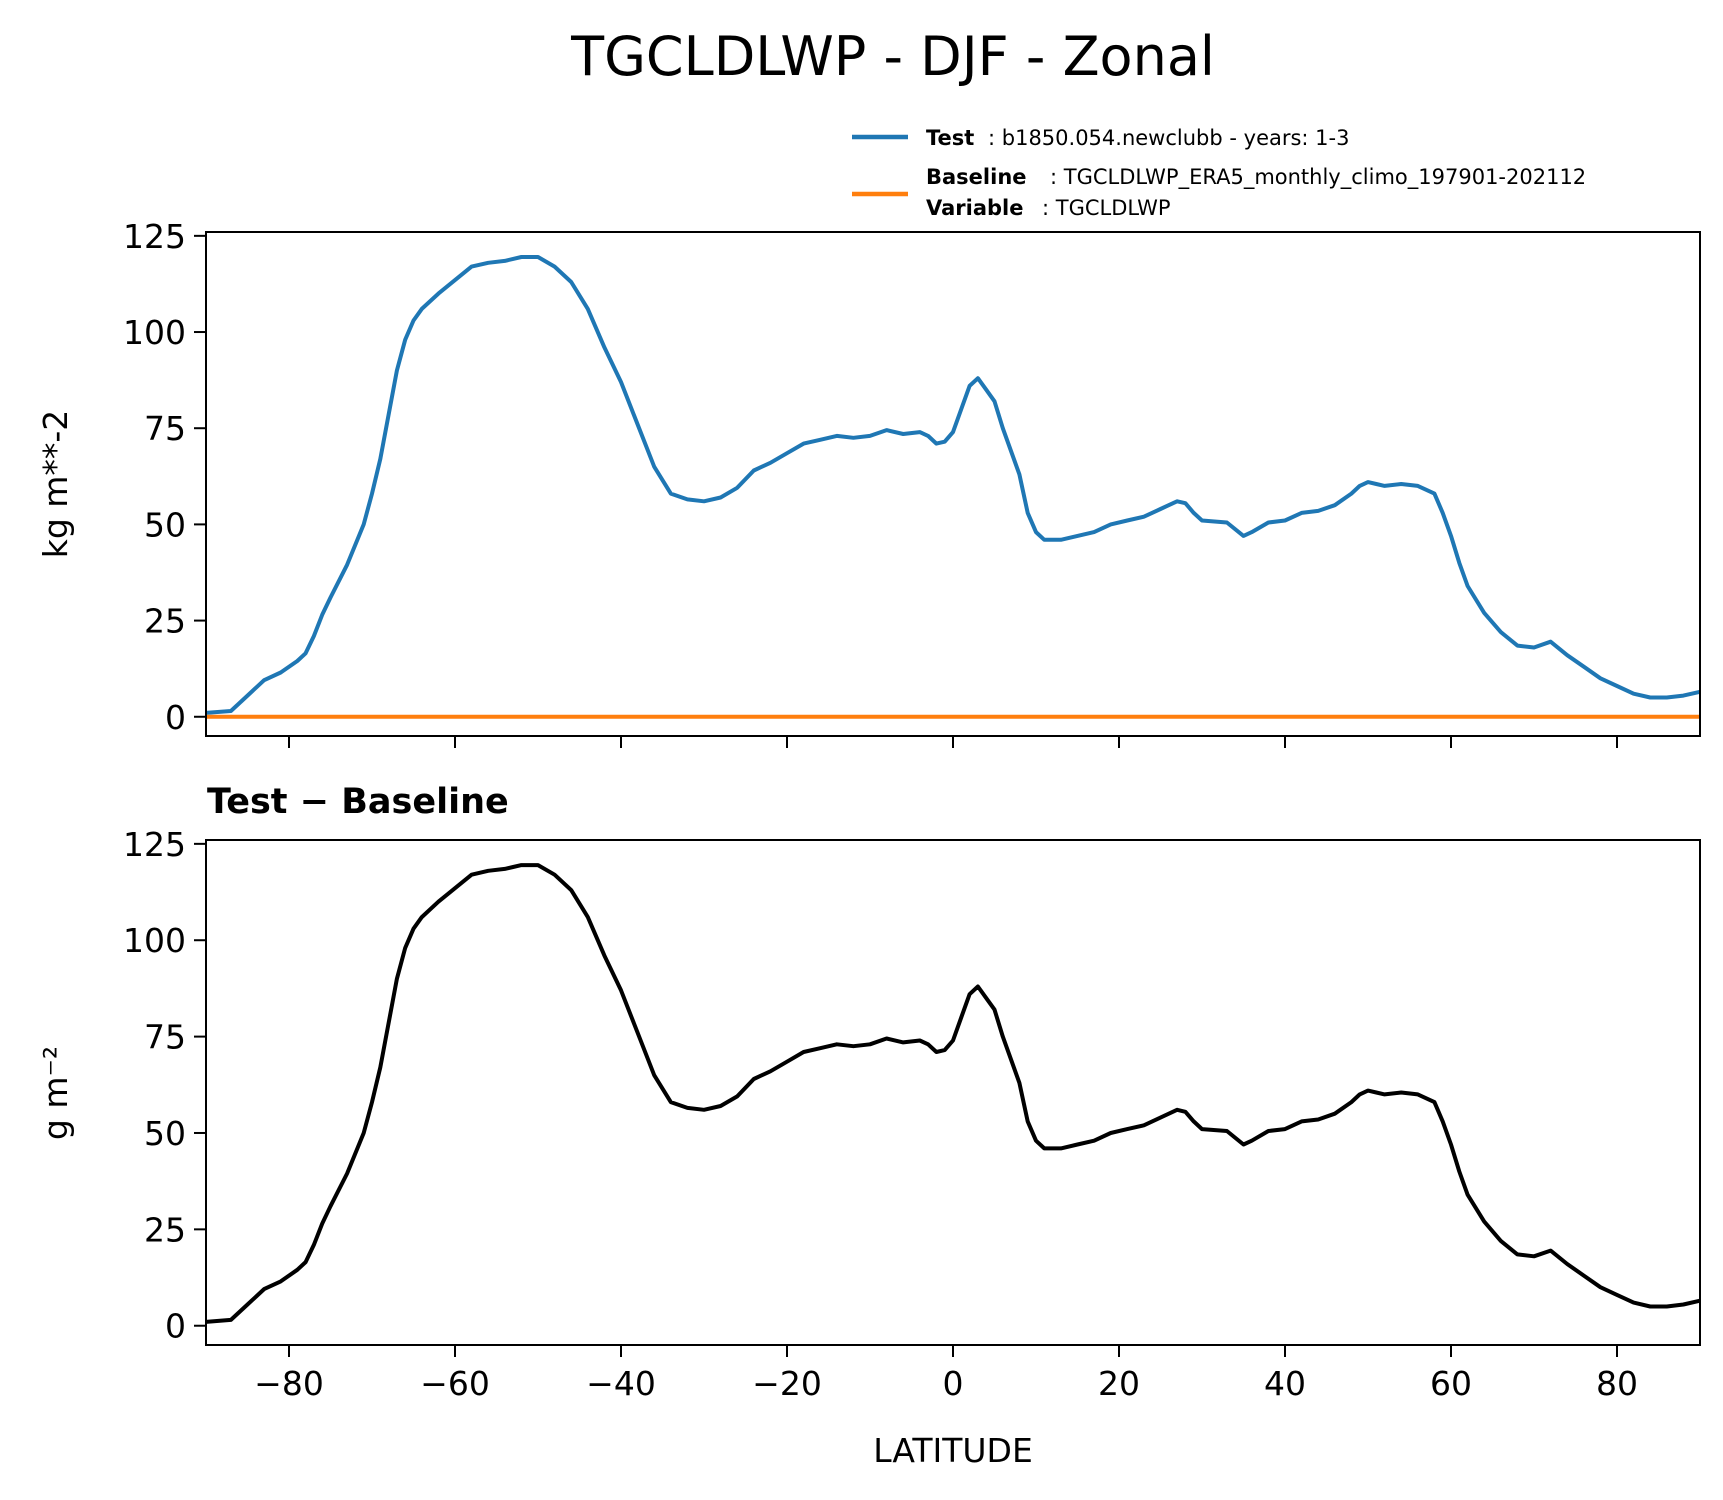 This screenshot has width=1723, height=1500. Describe the element at coordinates (974, 208) in the screenshot. I see `legend-variable-label: Variable` at that location.